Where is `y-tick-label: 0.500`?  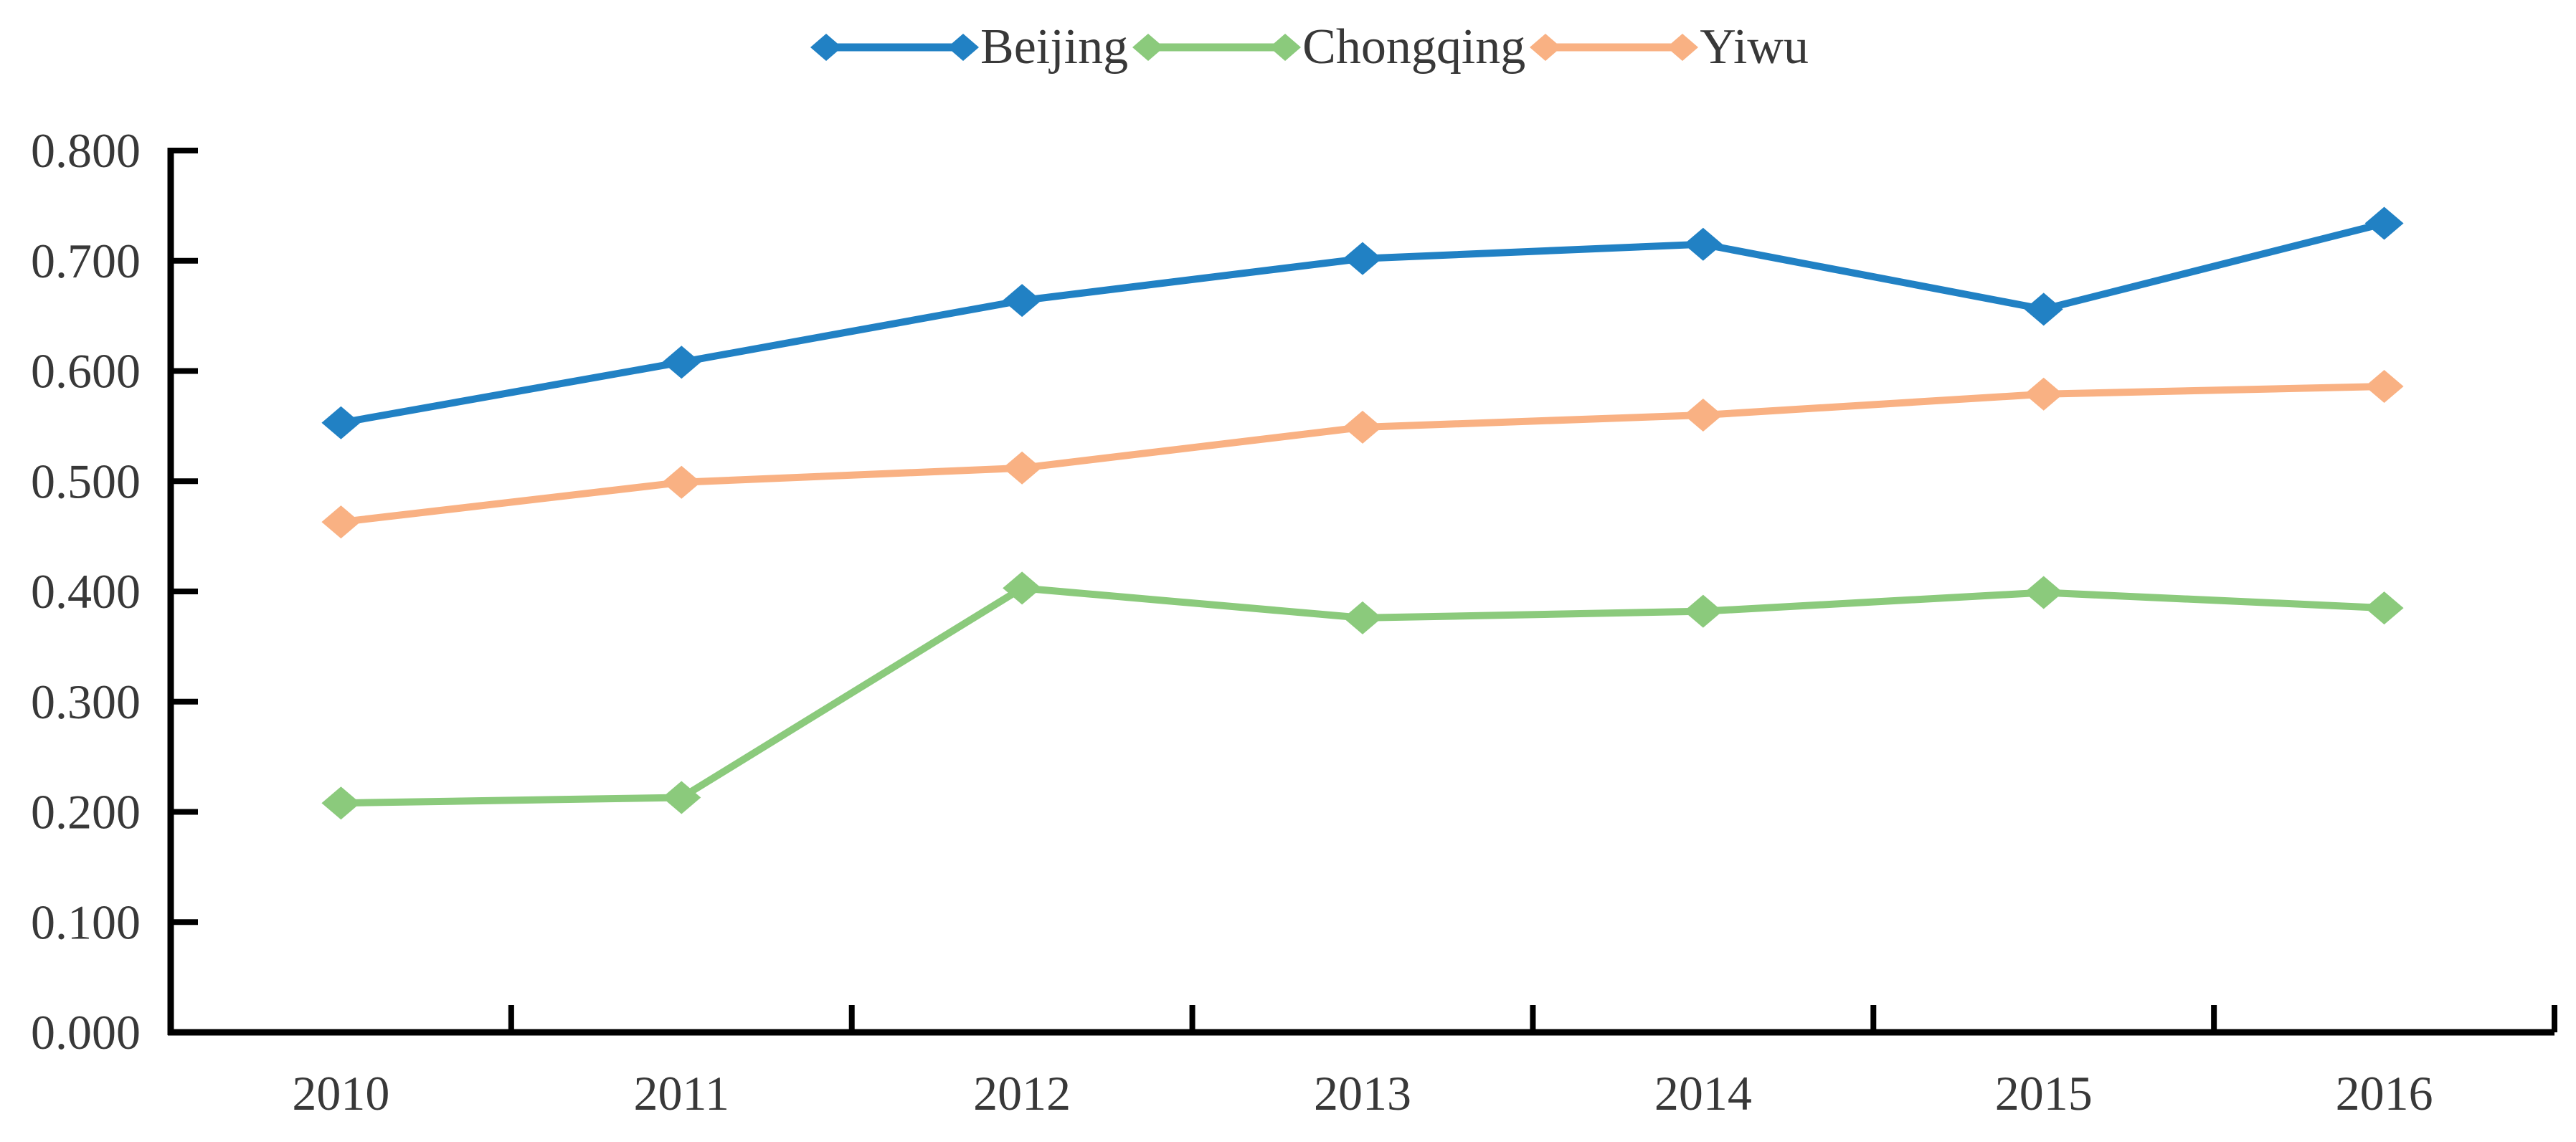
y-tick-label: 0.500 is located at coordinates (86, 481).